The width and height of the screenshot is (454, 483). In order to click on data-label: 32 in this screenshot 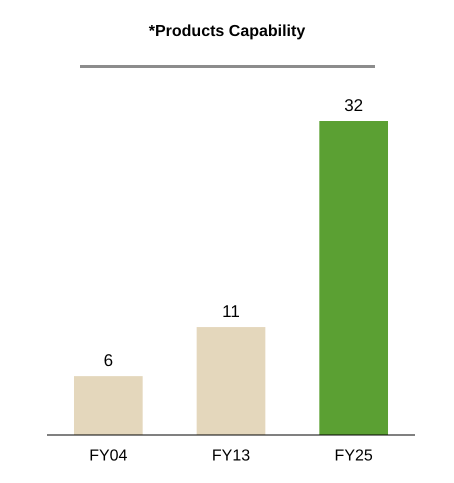, I will do `click(354, 105)`.